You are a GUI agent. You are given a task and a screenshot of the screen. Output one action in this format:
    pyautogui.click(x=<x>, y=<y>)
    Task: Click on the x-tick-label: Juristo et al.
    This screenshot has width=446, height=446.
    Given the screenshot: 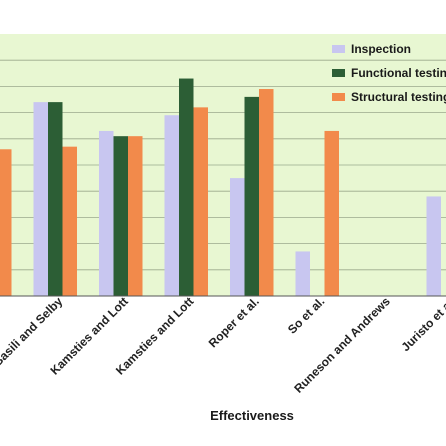 What is the action you would take?
    pyautogui.click(x=422, y=324)
    